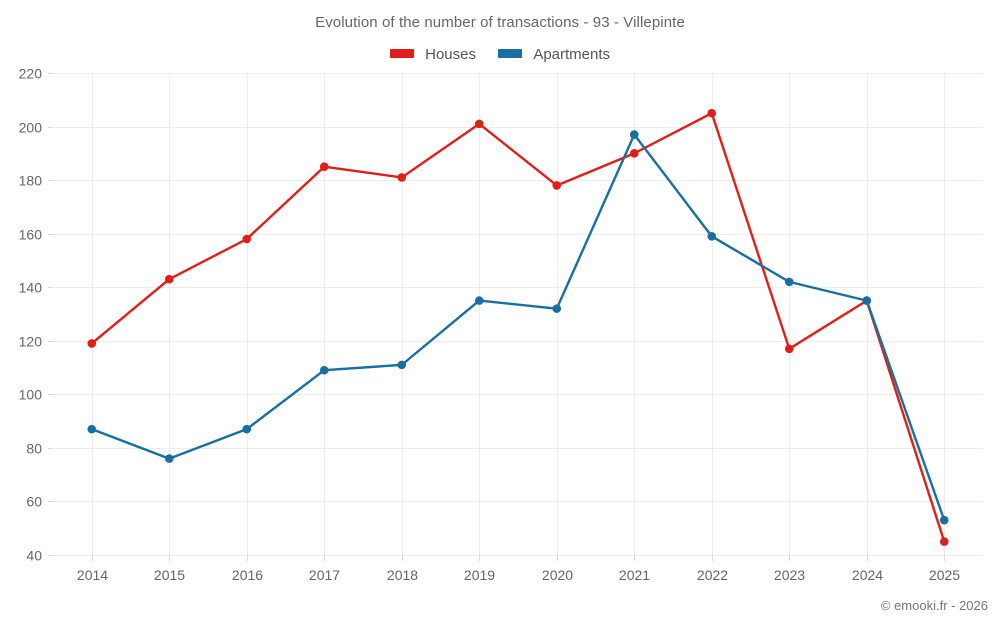  What do you see at coordinates (479, 124) in the screenshot?
I see `data-point-houses-2019` at bounding box center [479, 124].